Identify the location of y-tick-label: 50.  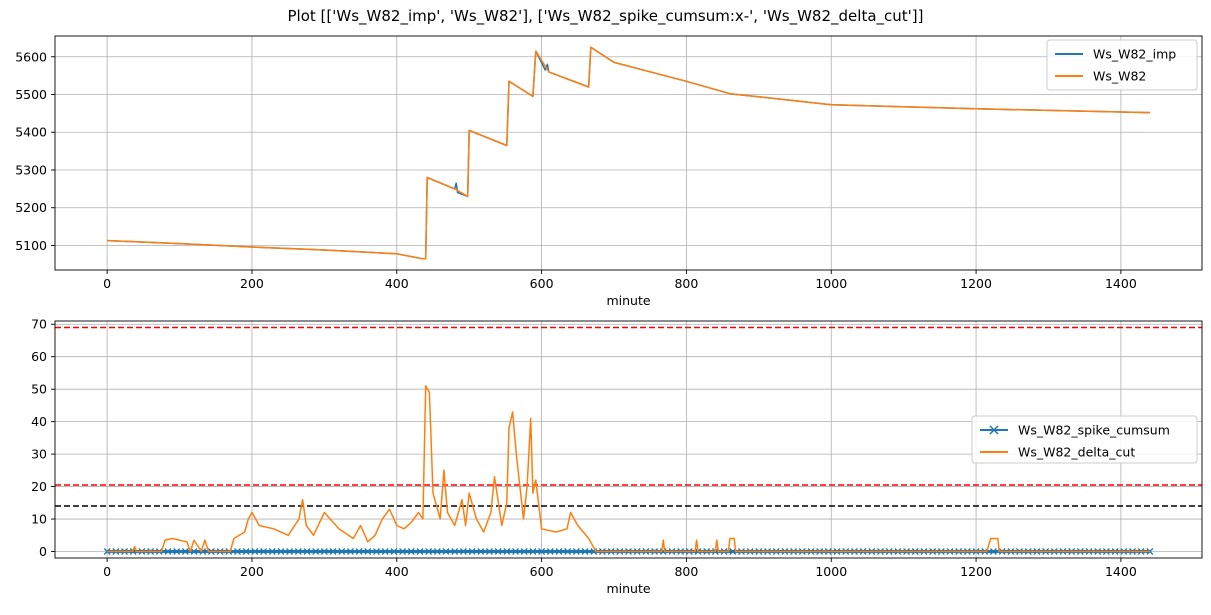
(39, 389).